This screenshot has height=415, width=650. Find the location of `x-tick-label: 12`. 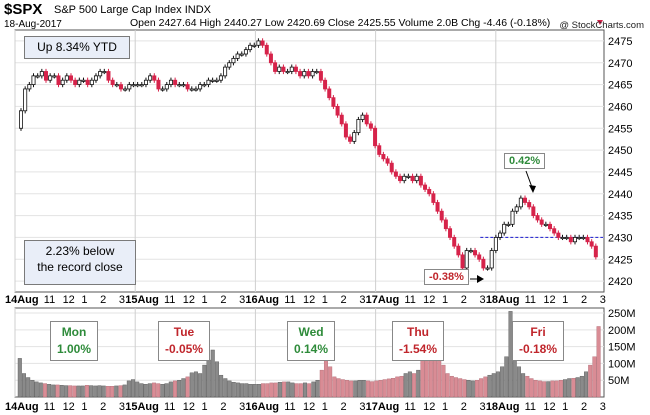

x-tick-label: 12 is located at coordinates (189, 300).